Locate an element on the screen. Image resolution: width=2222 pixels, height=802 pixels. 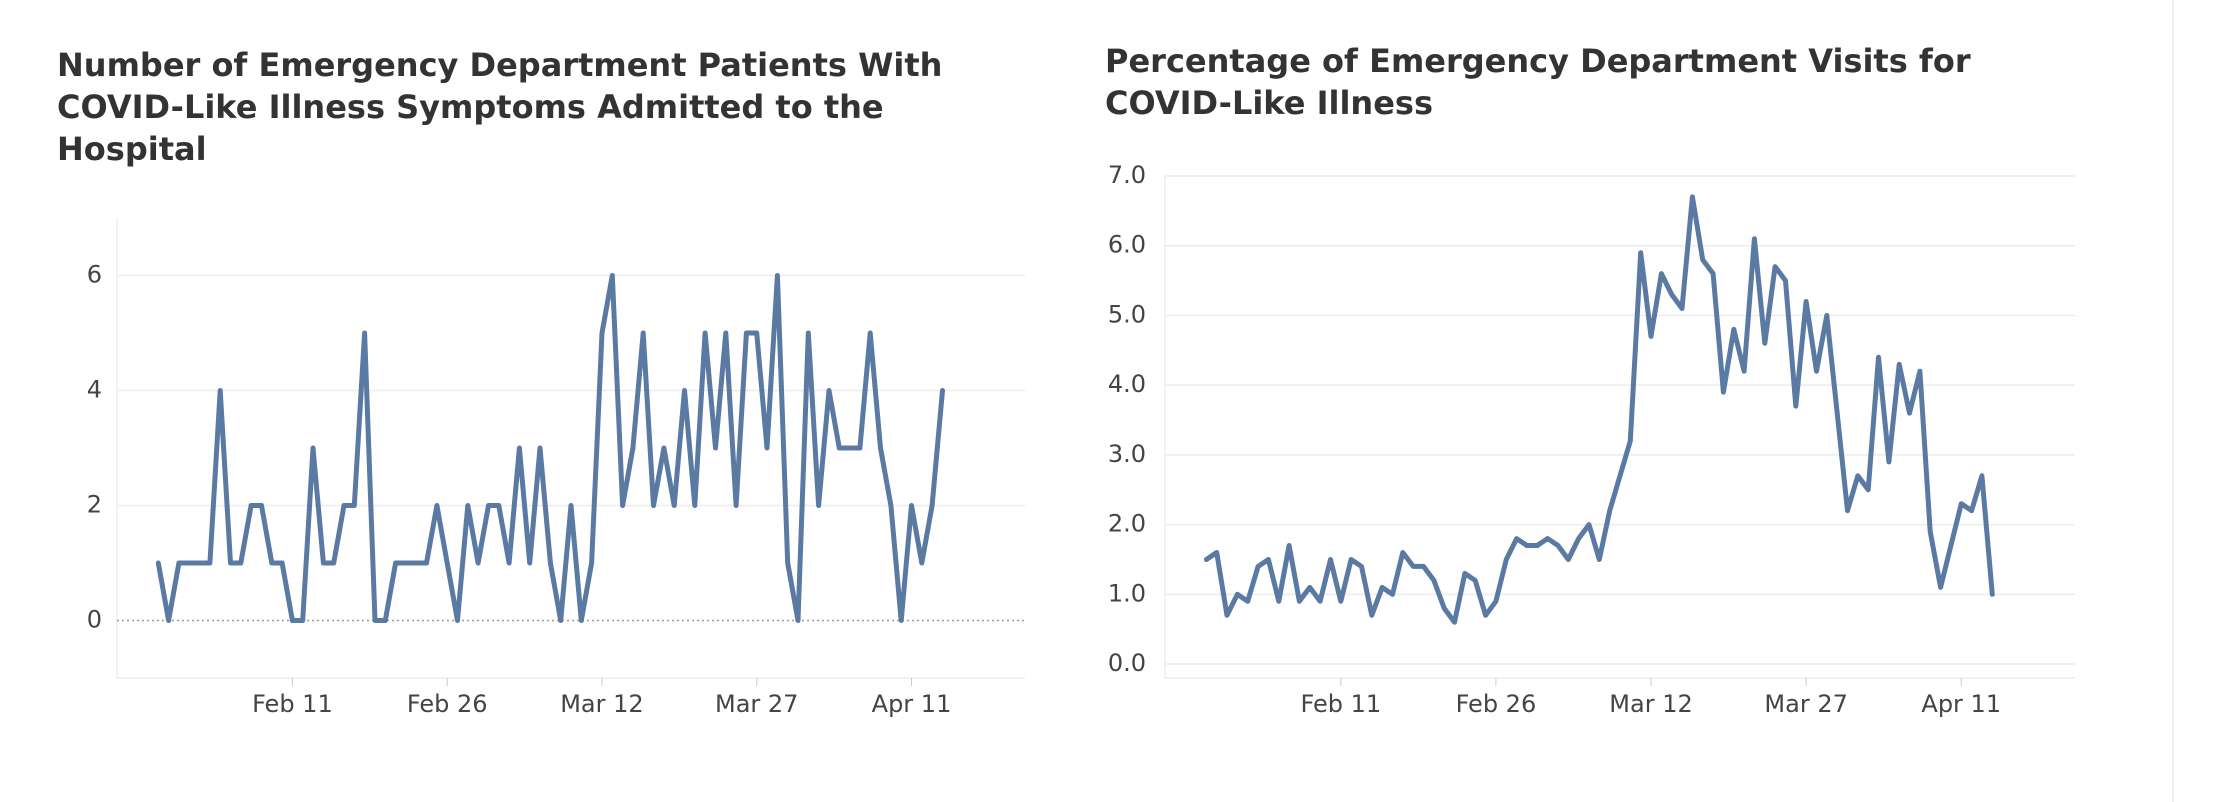
y-tick-label: 0 is located at coordinates (94, 620).